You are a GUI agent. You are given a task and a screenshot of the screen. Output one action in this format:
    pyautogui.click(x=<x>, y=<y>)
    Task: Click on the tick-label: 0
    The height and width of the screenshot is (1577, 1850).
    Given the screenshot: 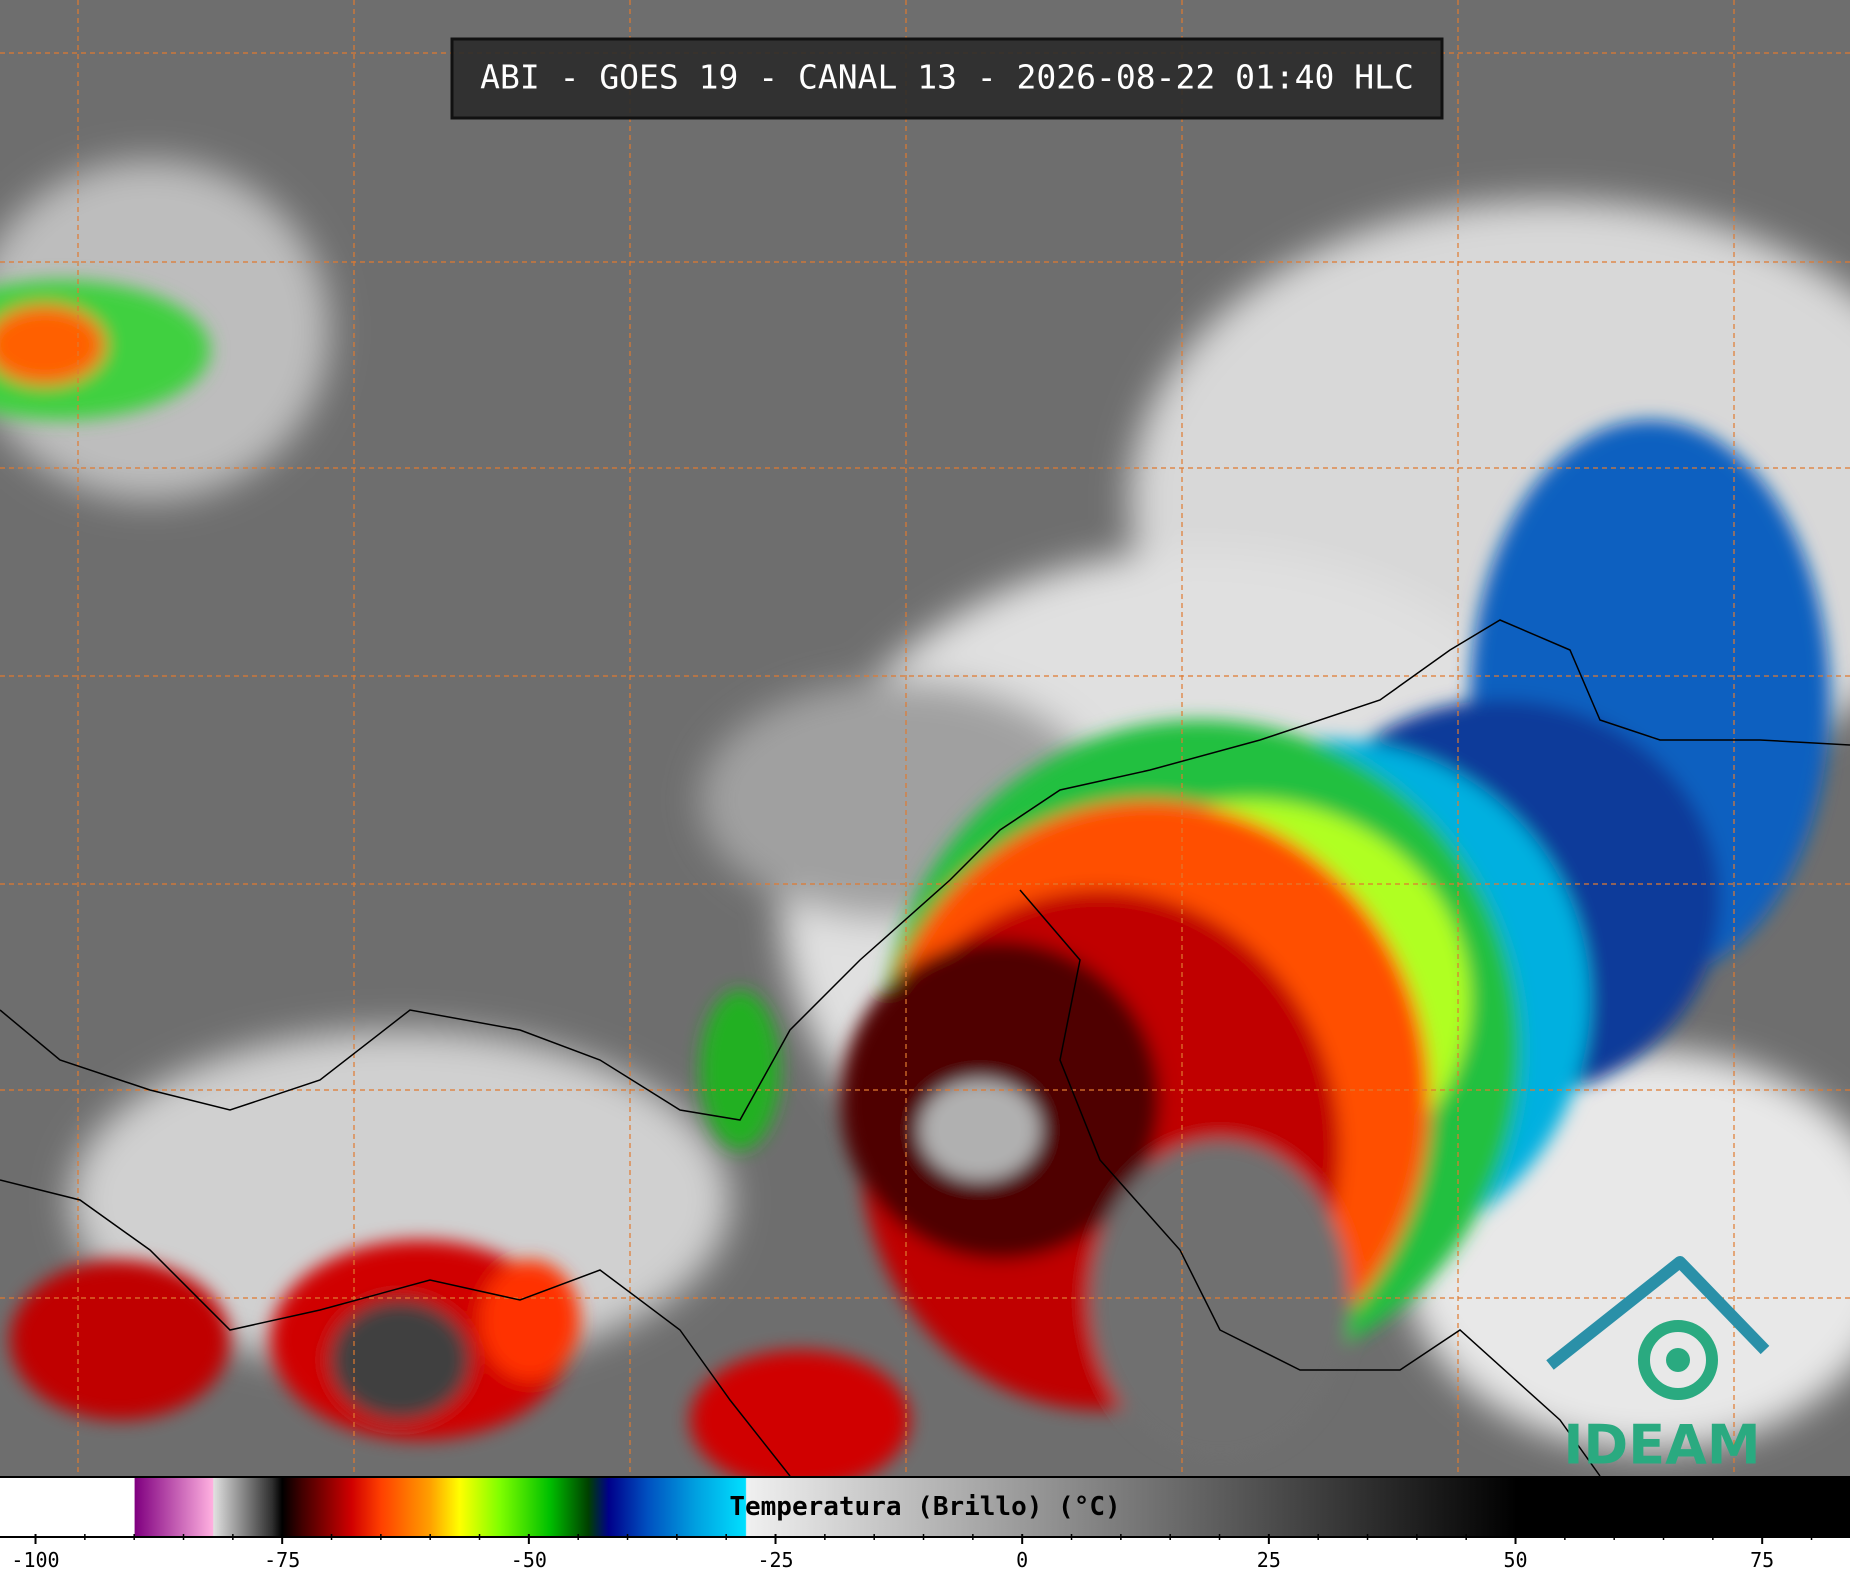 What is the action you would take?
    pyautogui.click(x=1022, y=1560)
    